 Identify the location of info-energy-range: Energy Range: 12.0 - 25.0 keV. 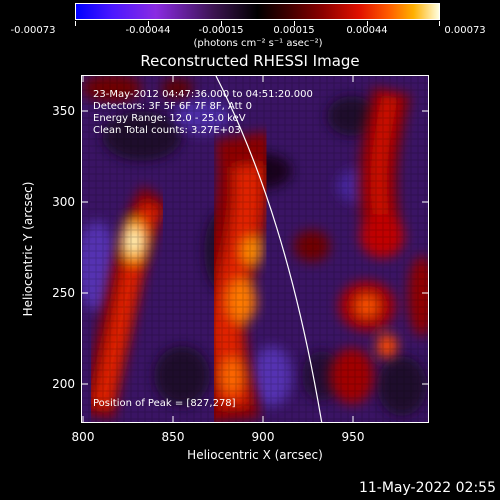
(169, 118).